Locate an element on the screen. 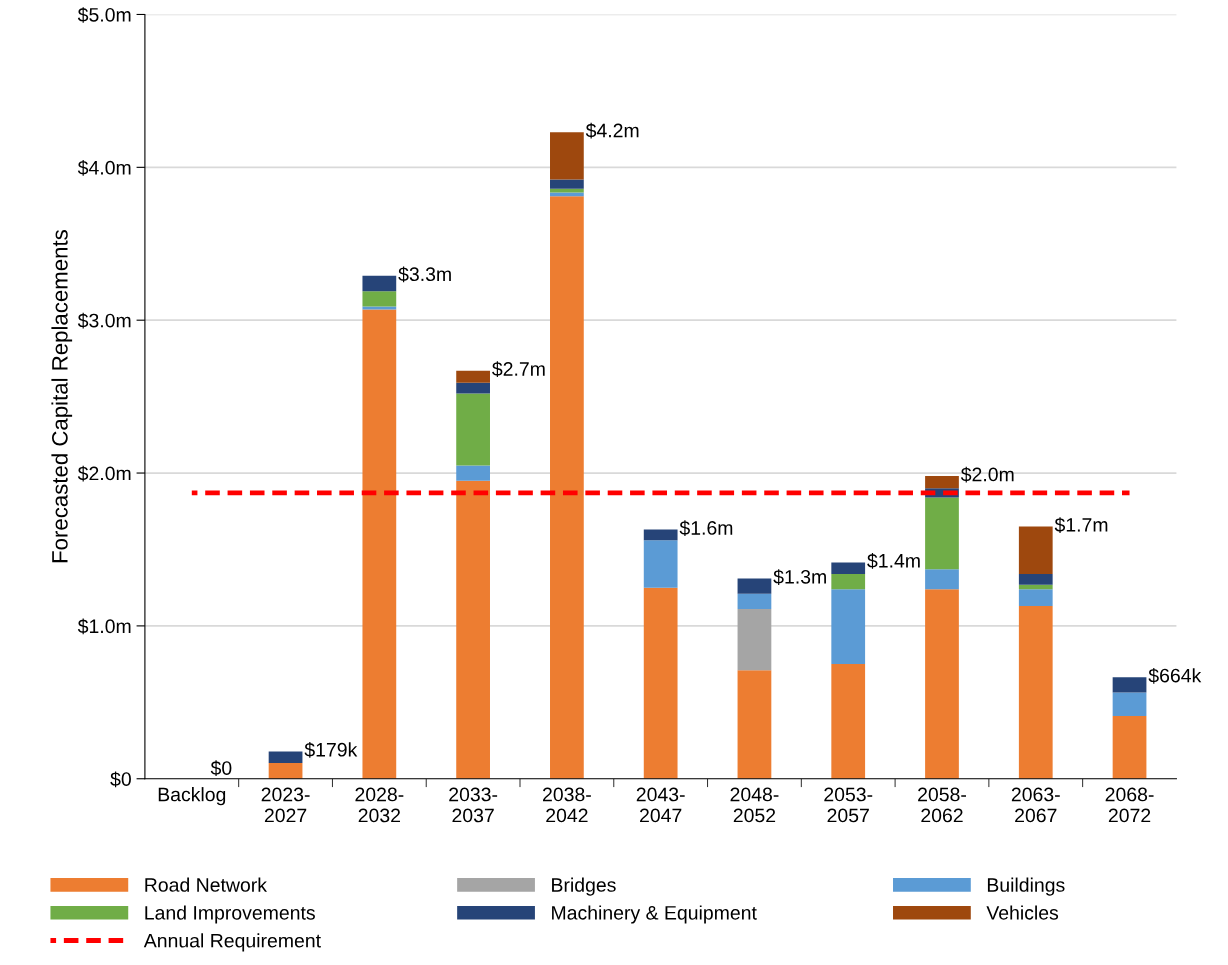  x-tick-label: 2068- 2072 is located at coordinates (1129, 805).